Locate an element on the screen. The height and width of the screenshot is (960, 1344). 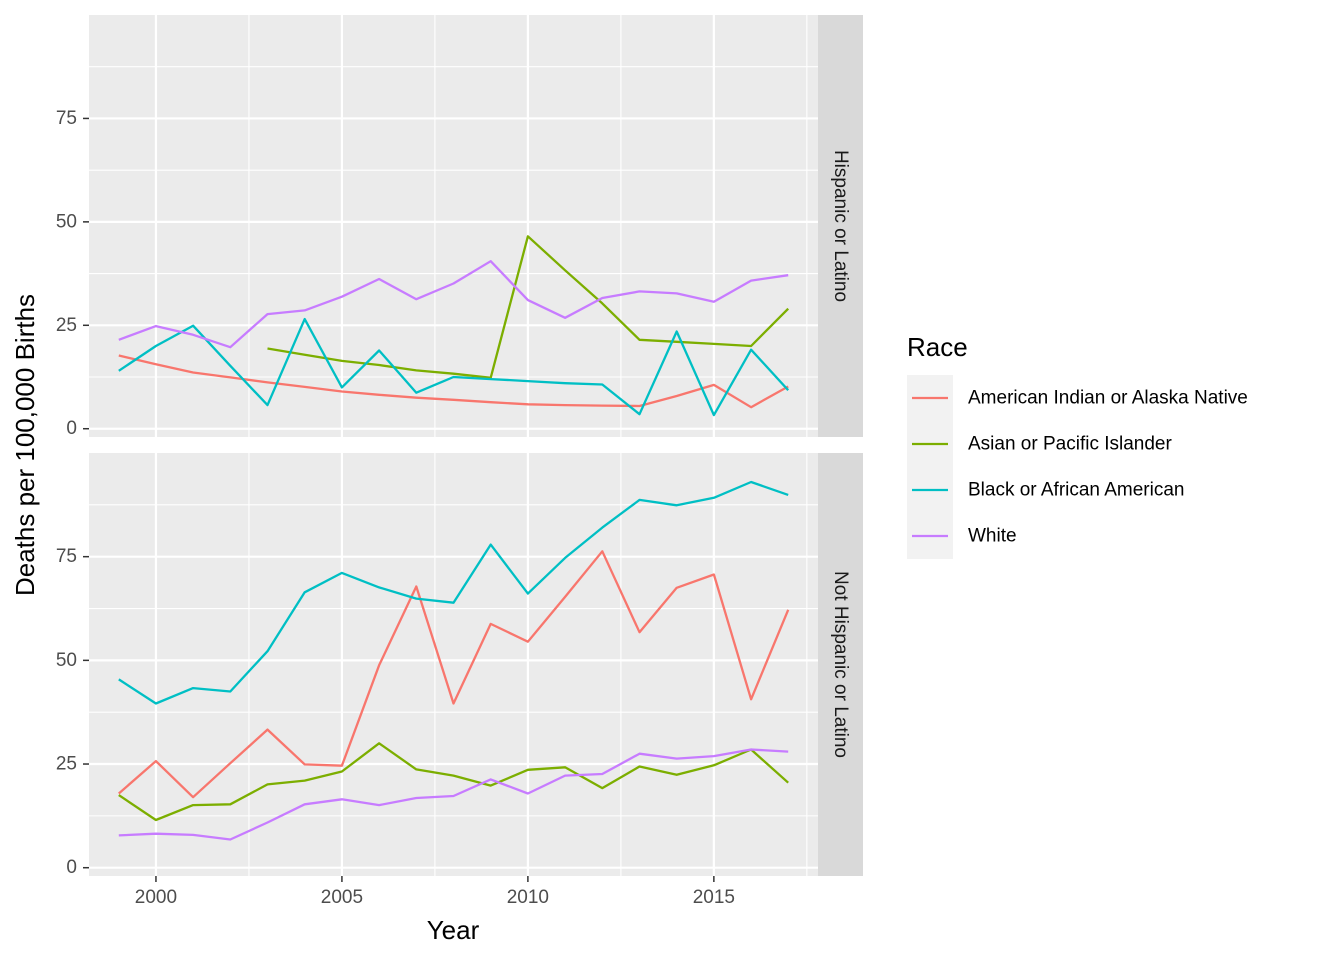
y-axis-title: Deaths per 100,000 Births is located at coordinates (25, 445).